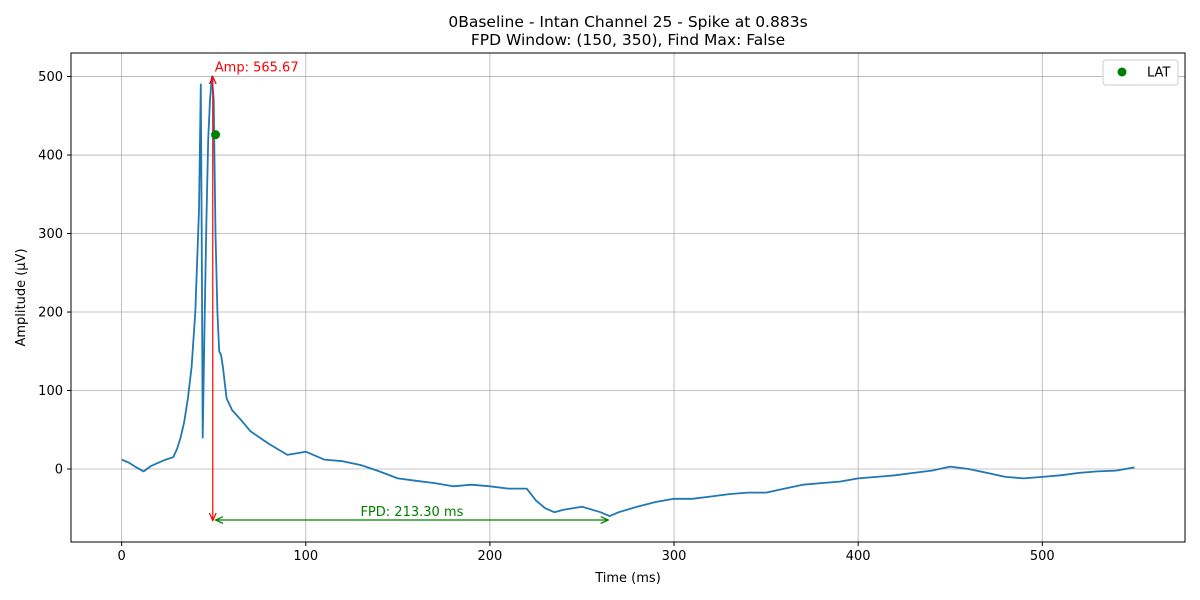  What do you see at coordinates (216, 135) in the screenshot?
I see `lat-point` at bounding box center [216, 135].